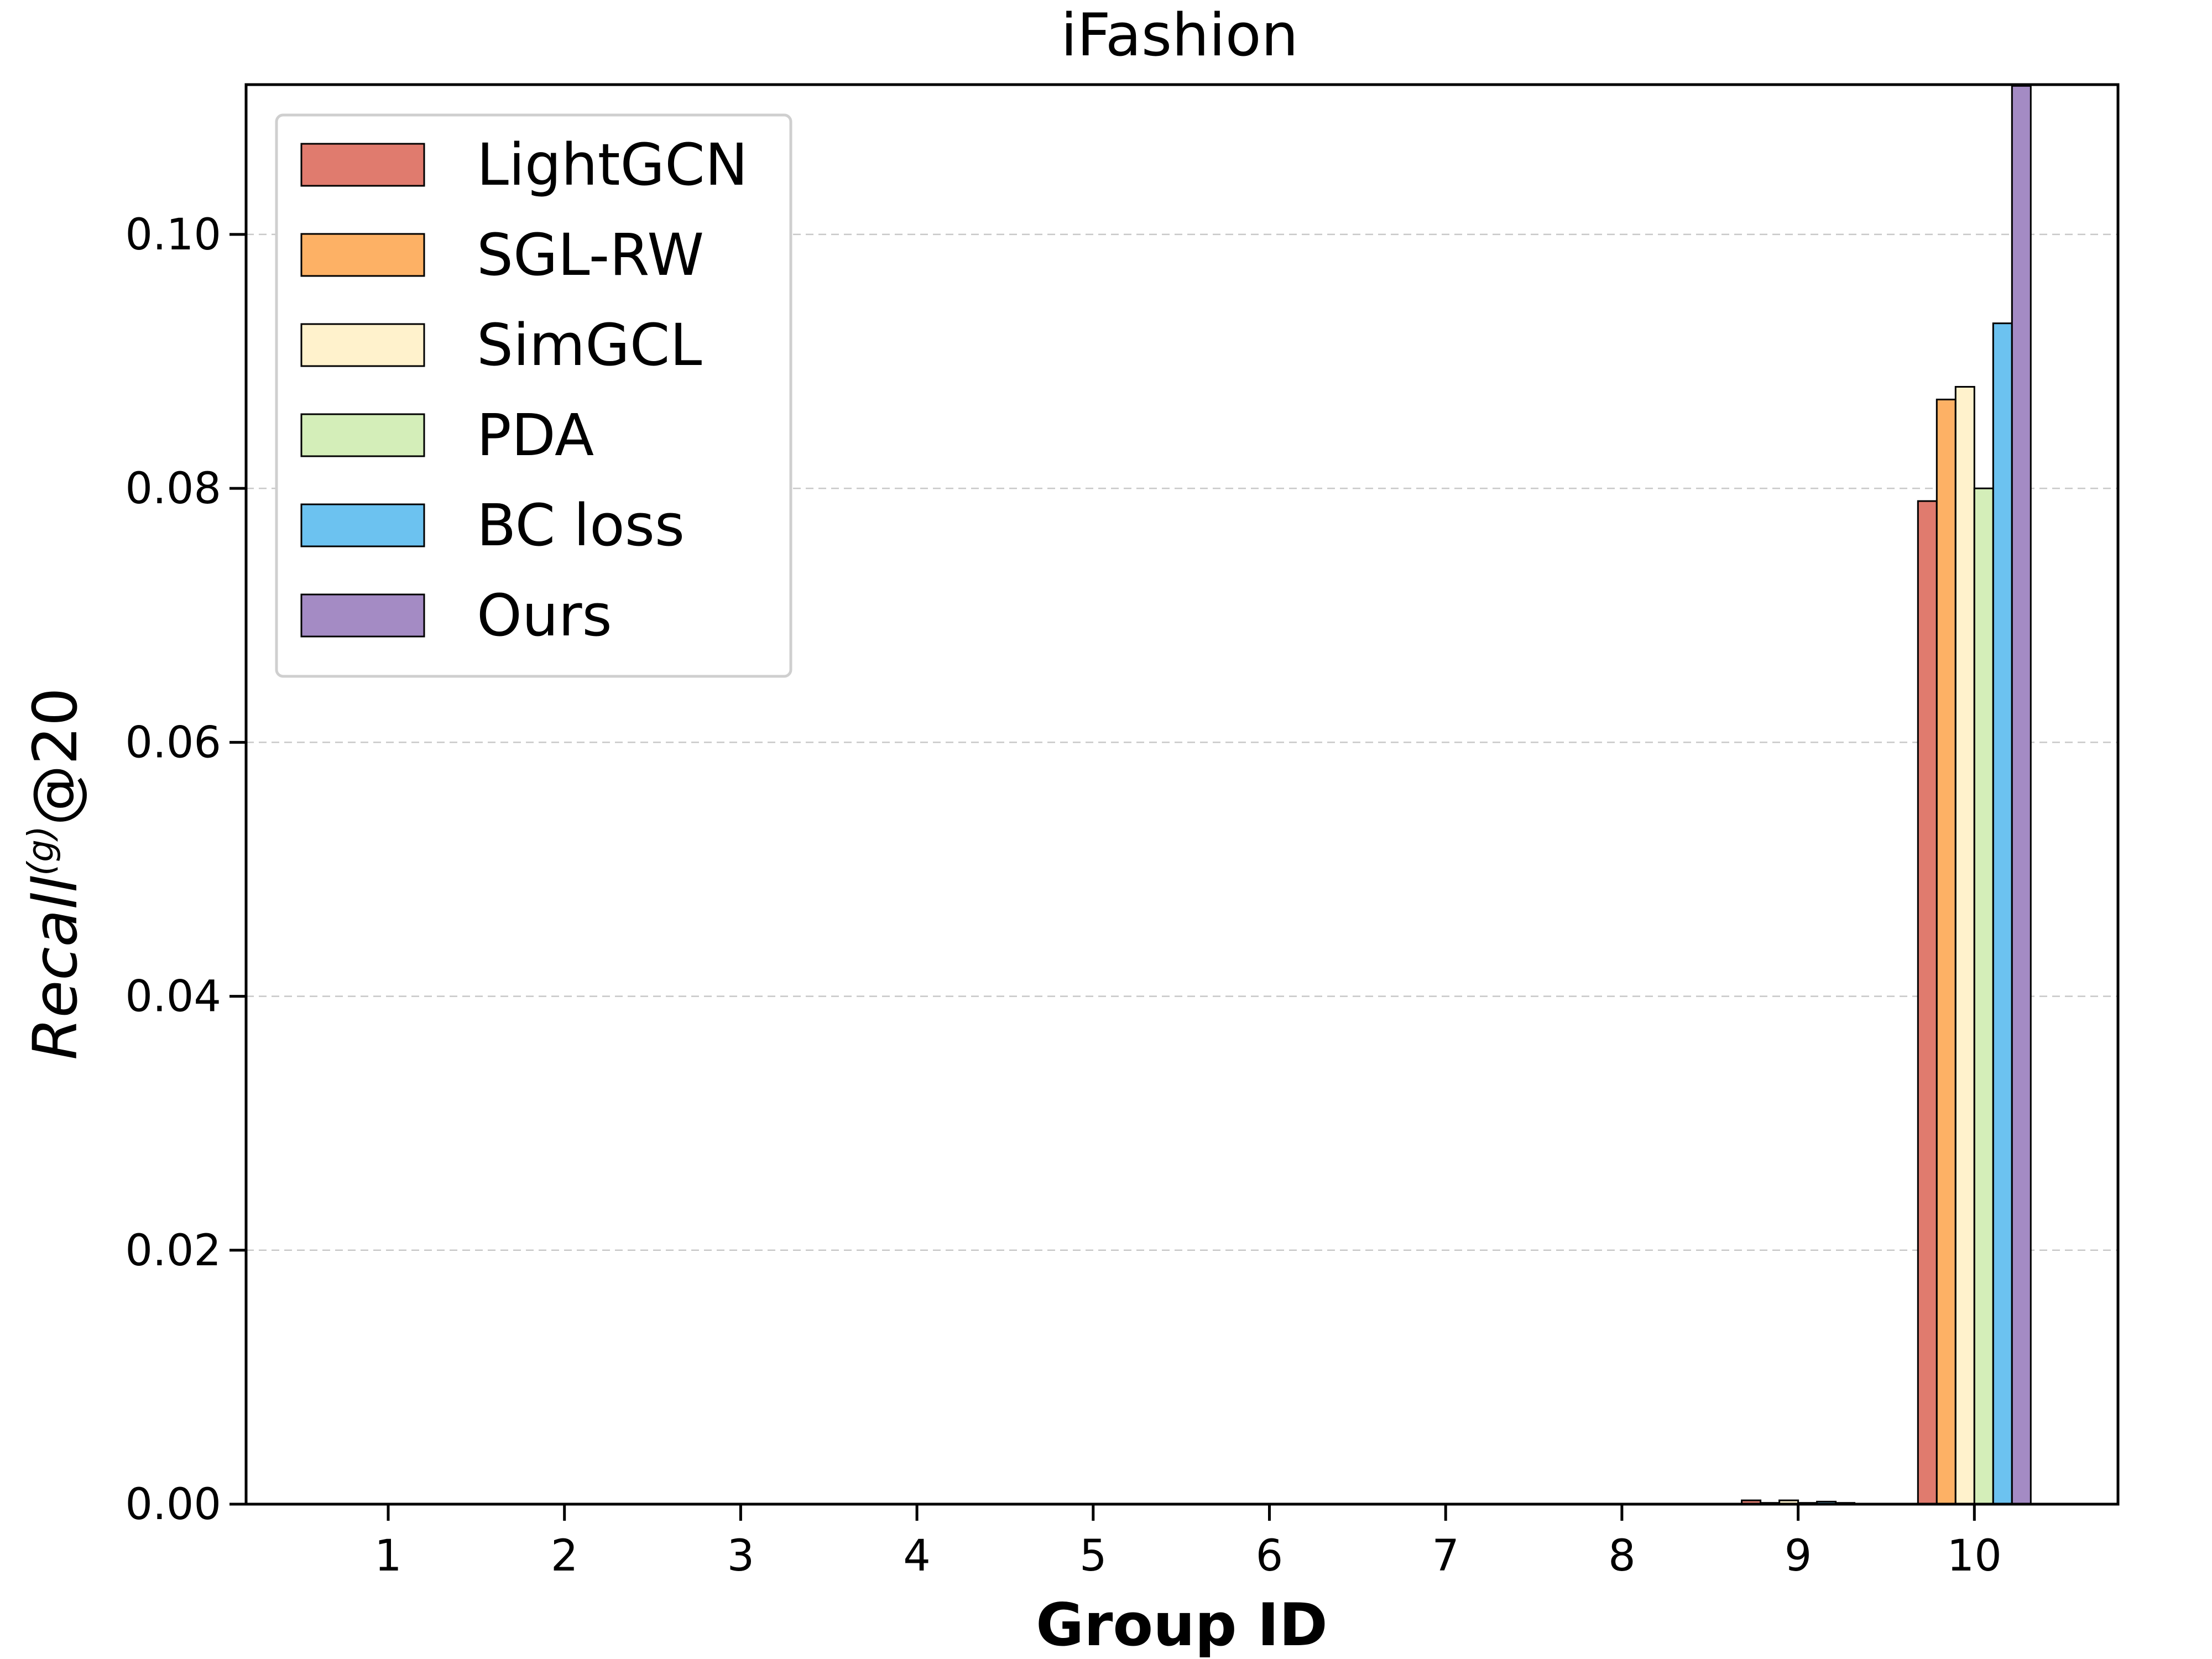 The height and width of the screenshot is (1659, 2212). Describe the element at coordinates (173, 743) in the screenshot. I see `y-tick-label: 0.06` at that location.